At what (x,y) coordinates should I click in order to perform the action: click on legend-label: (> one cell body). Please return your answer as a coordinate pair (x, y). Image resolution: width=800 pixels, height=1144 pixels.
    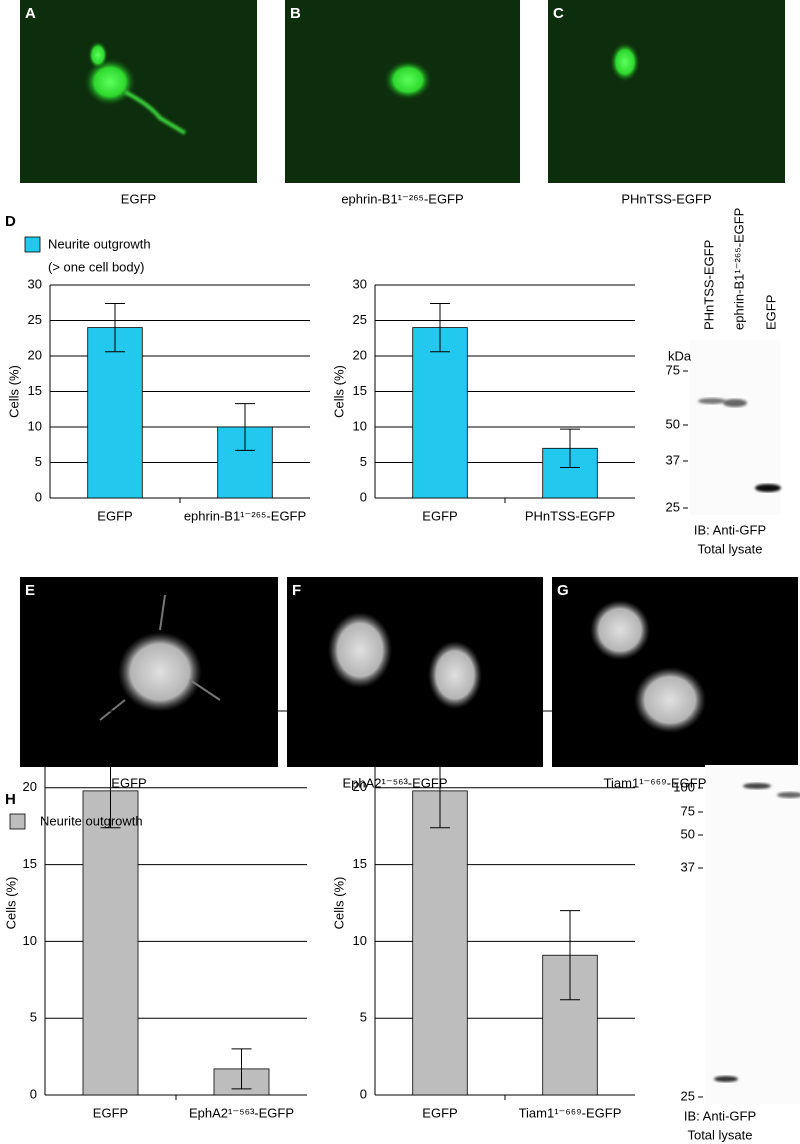
    Looking at the image, I should click on (96, 266).